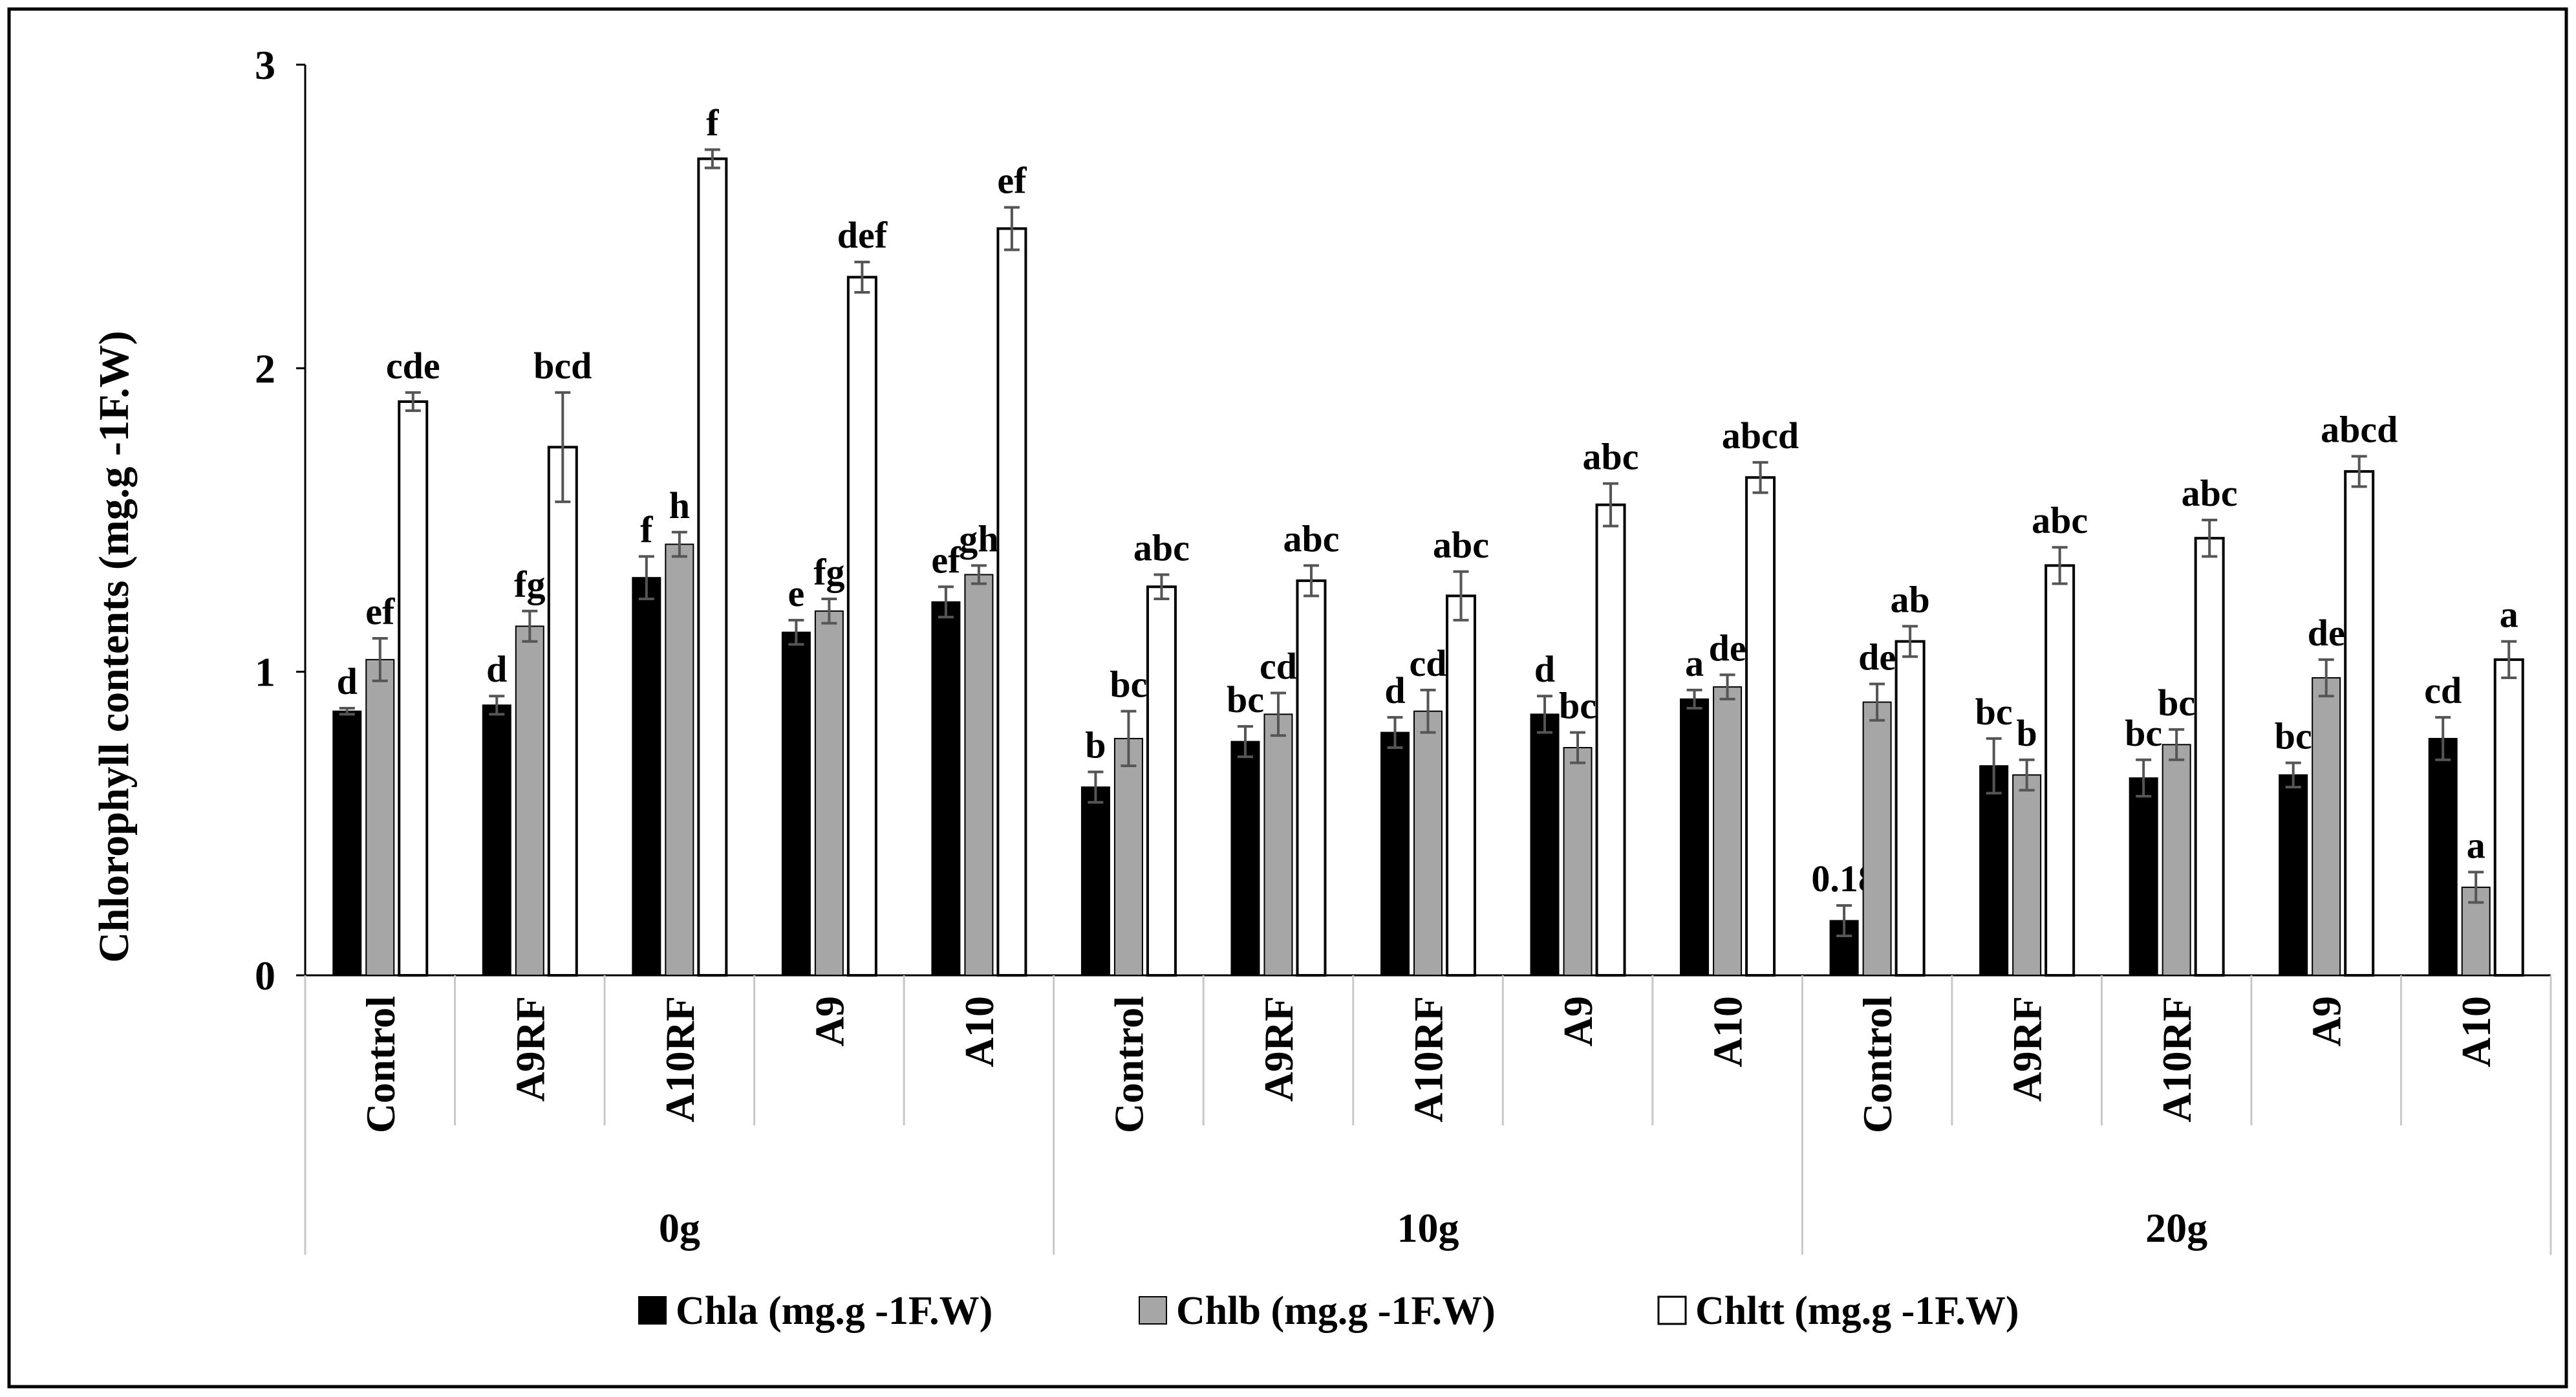 The width and height of the screenshot is (2576, 1397). What do you see at coordinates (652, 1310) in the screenshot?
I see `legend-swatch-chla` at bounding box center [652, 1310].